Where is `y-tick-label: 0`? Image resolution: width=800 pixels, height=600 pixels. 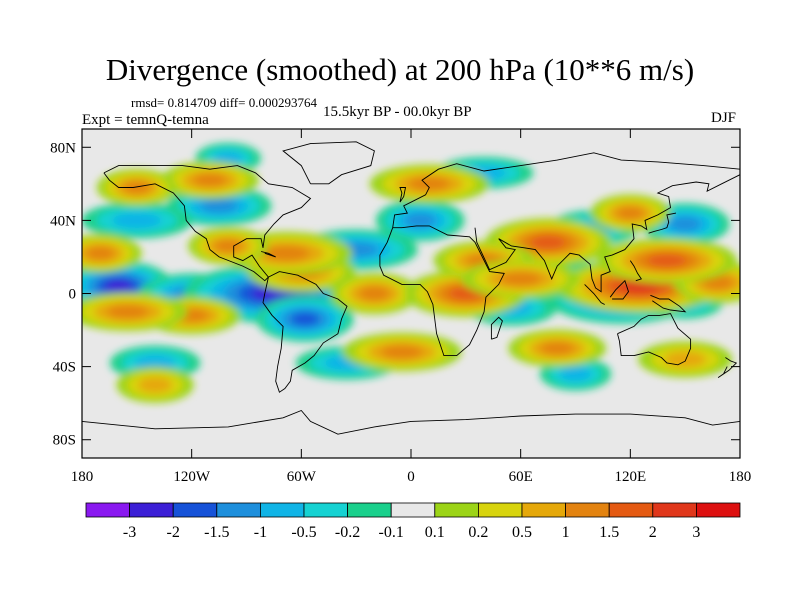 y-tick-label: 0 is located at coordinates (73, 295).